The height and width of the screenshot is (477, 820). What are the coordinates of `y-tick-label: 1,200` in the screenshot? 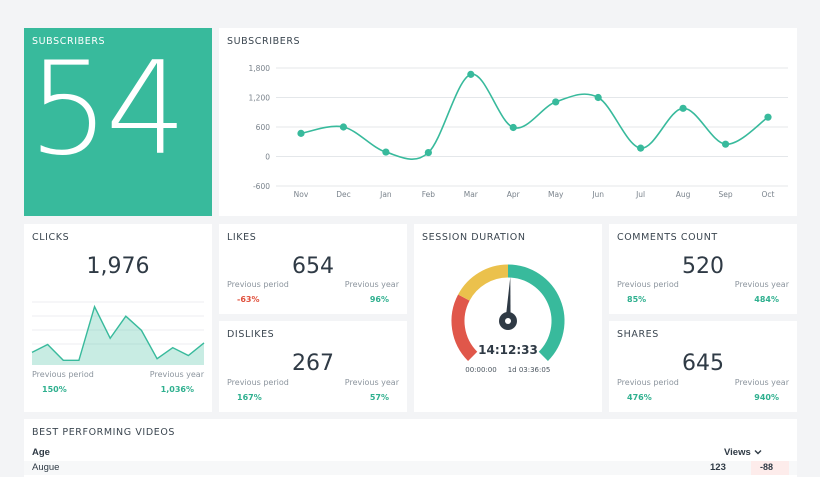 It's located at (260, 98).